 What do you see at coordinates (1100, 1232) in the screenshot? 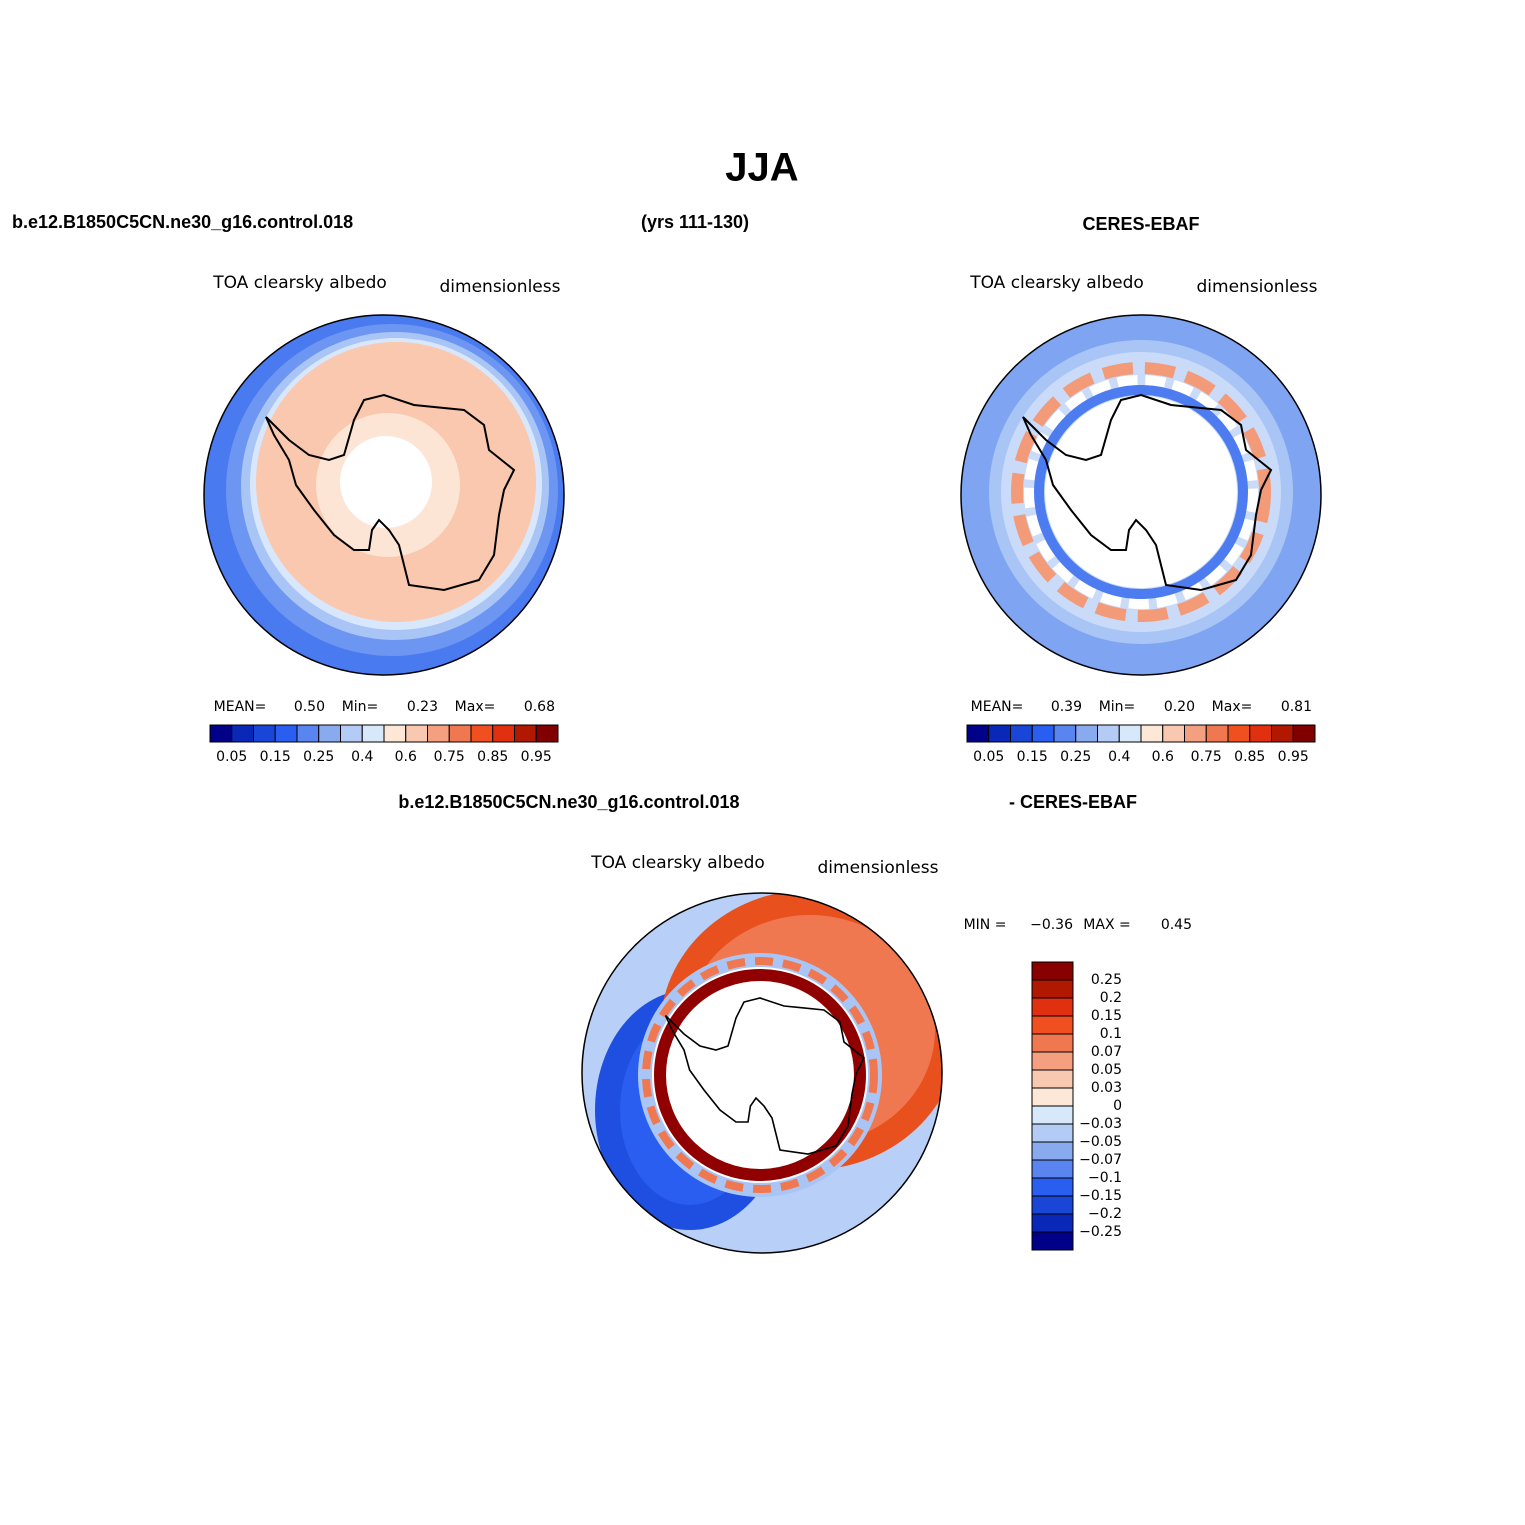
I see `colorbar-label: −0.25` at bounding box center [1100, 1232].